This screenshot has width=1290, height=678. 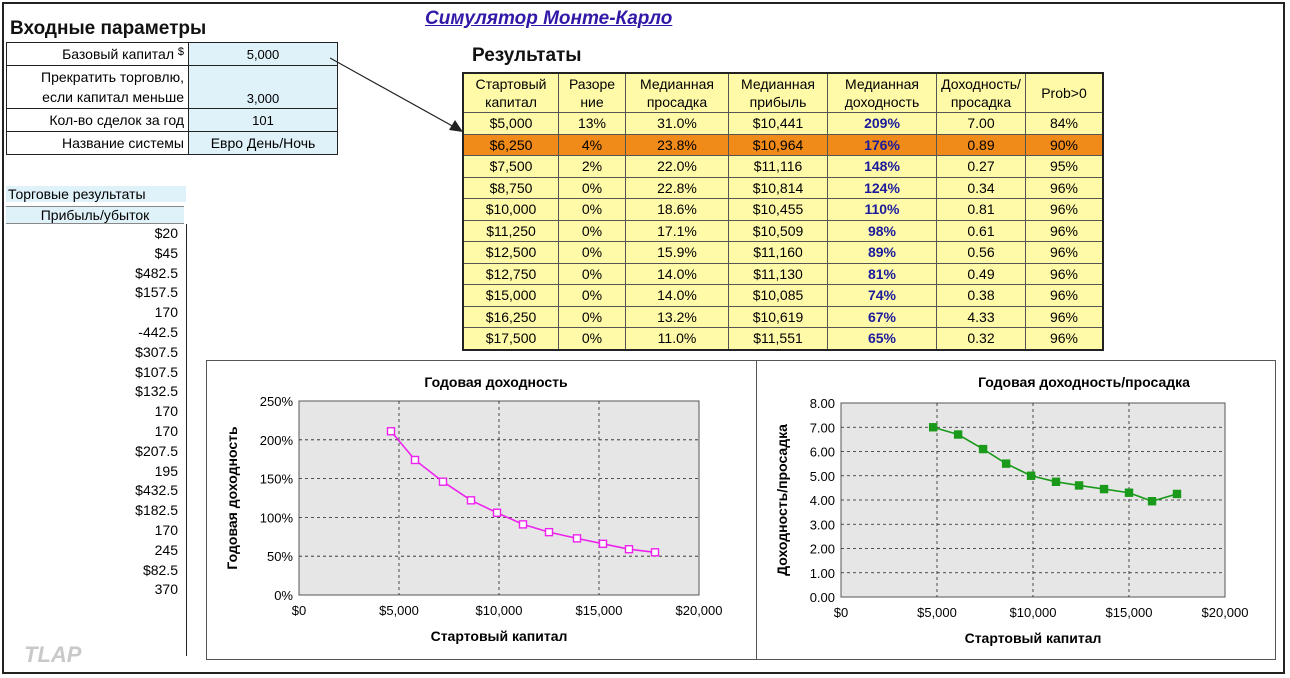 I want to click on base-capital-label: Базовый капитал $, so click(x=97, y=54).